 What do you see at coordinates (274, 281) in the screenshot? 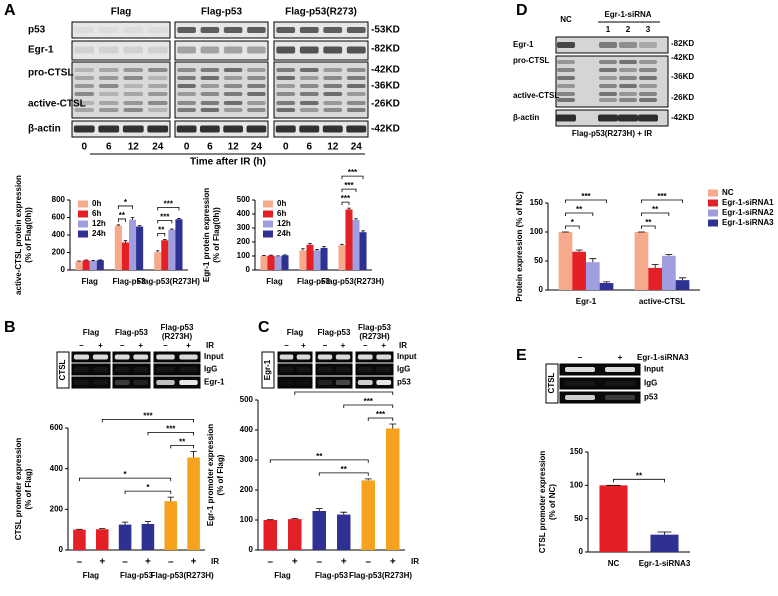
I see `x-tick-label: Flag` at bounding box center [274, 281].